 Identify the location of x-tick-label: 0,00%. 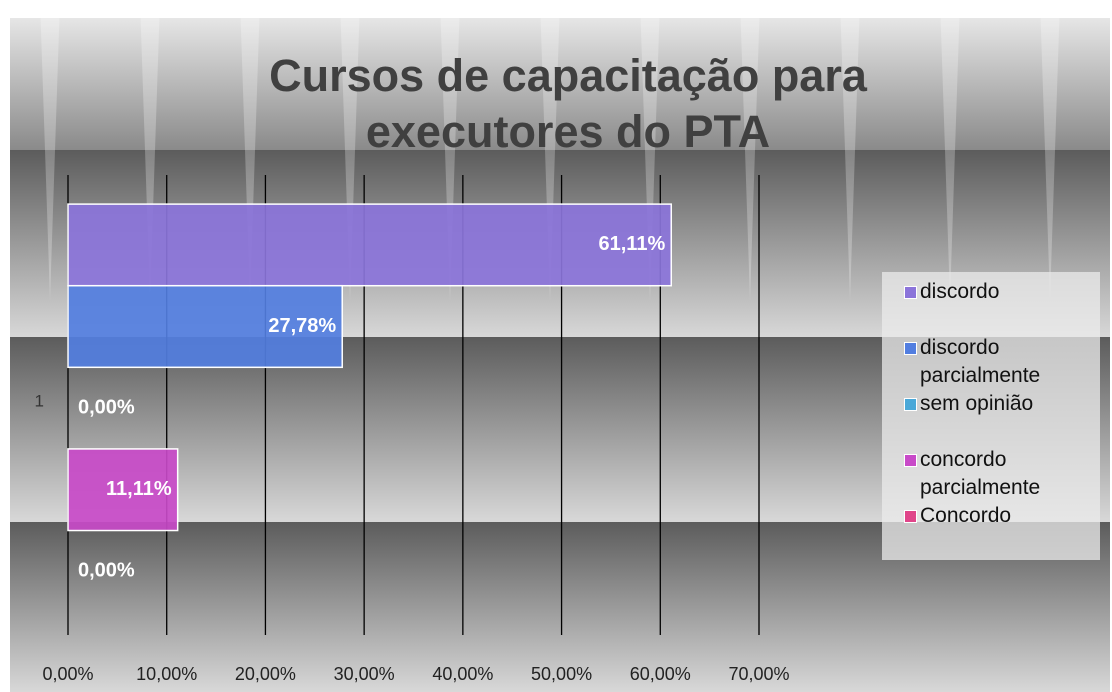
(67, 674).